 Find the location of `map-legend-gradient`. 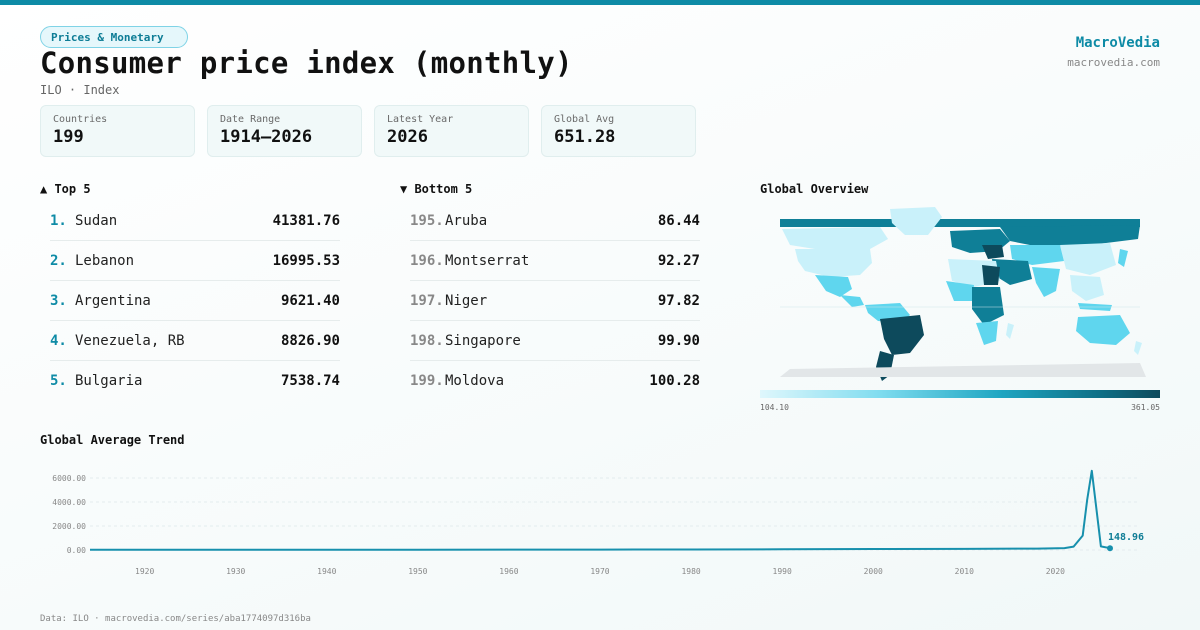

map-legend-gradient is located at coordinates (960, 394).